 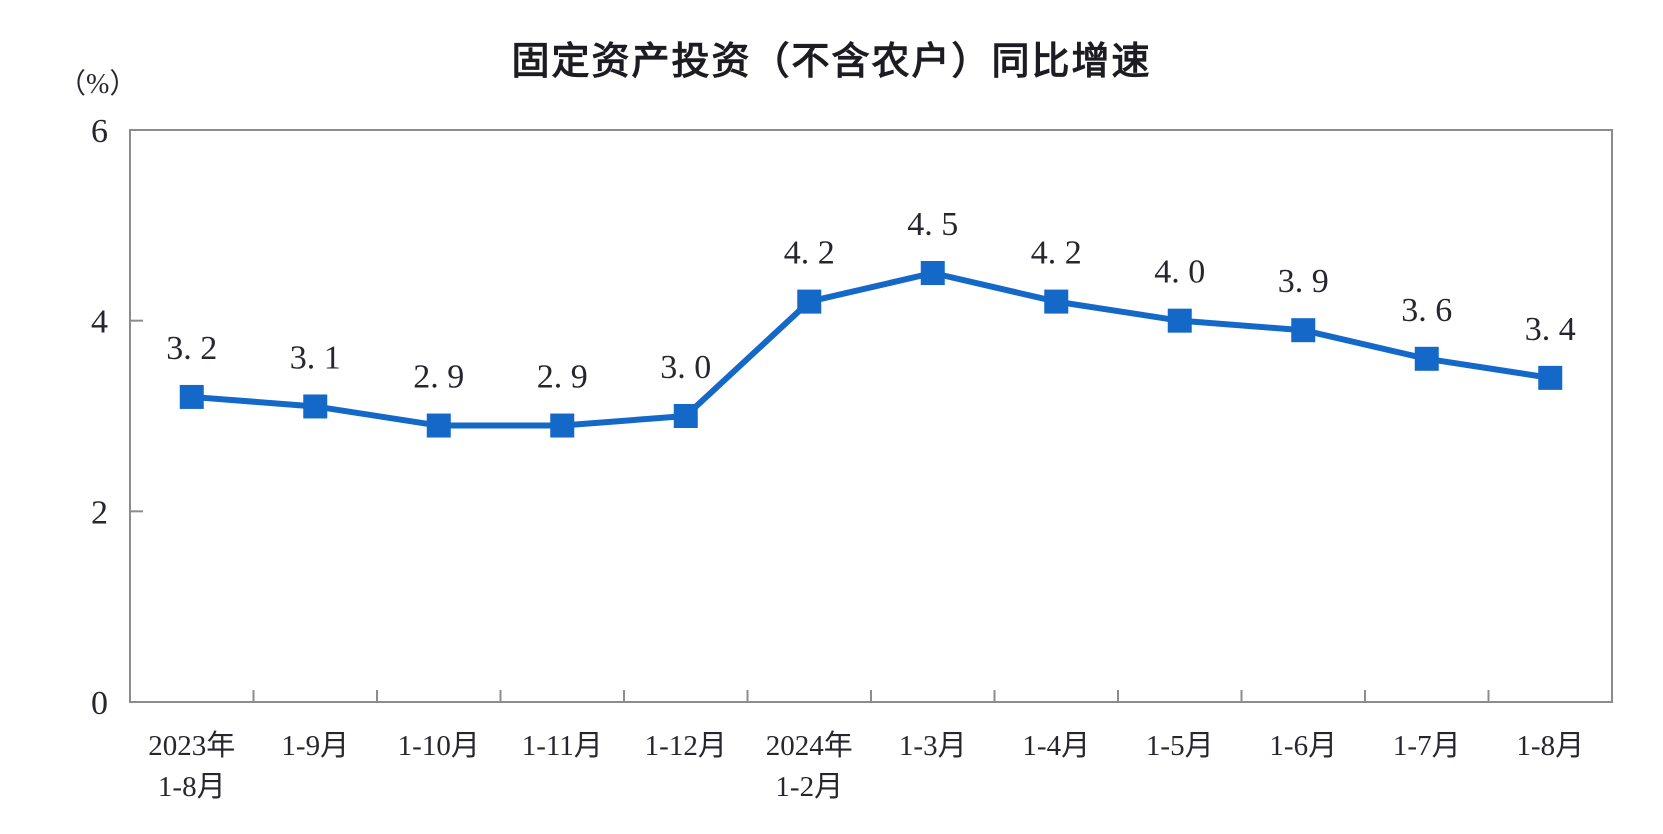 I want to click on data-point-value-label: 3. 0, so click(x=685, y=367).